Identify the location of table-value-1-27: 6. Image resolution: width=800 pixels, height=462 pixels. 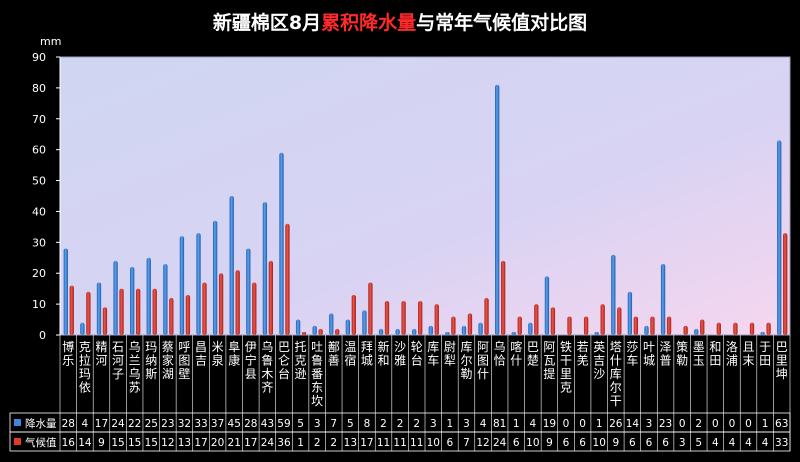
(516, 443).